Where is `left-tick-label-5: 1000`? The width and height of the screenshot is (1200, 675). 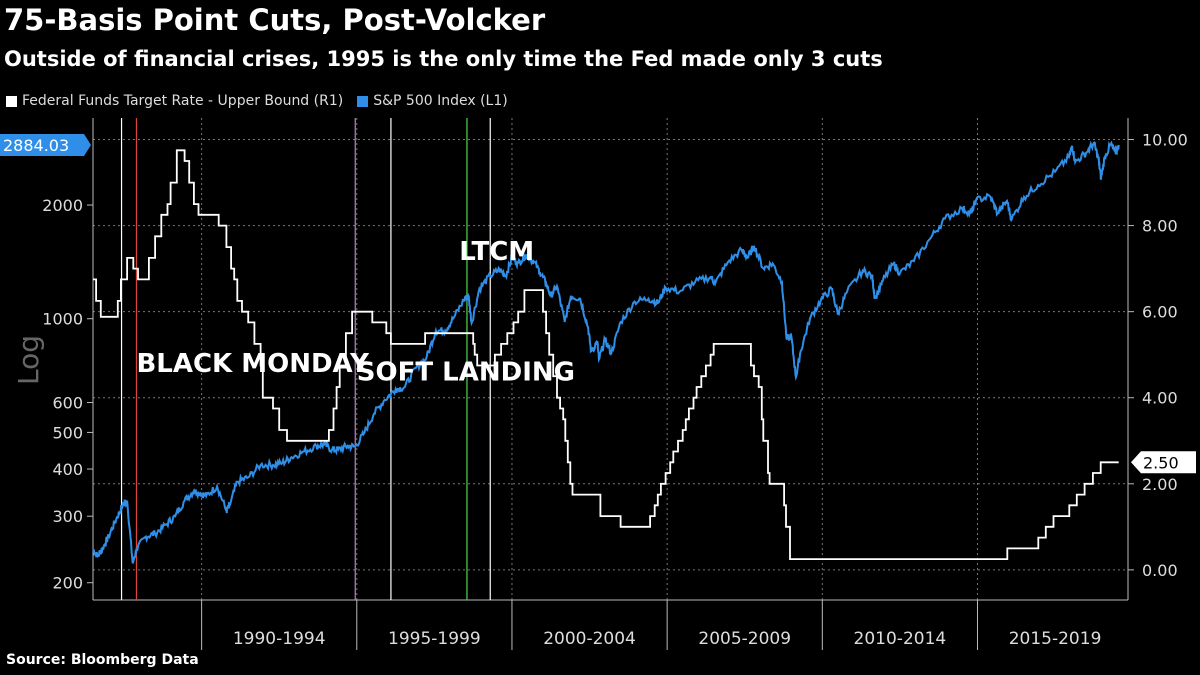
left-tick-label-5: 1000 is located at coordinates (62, 319).